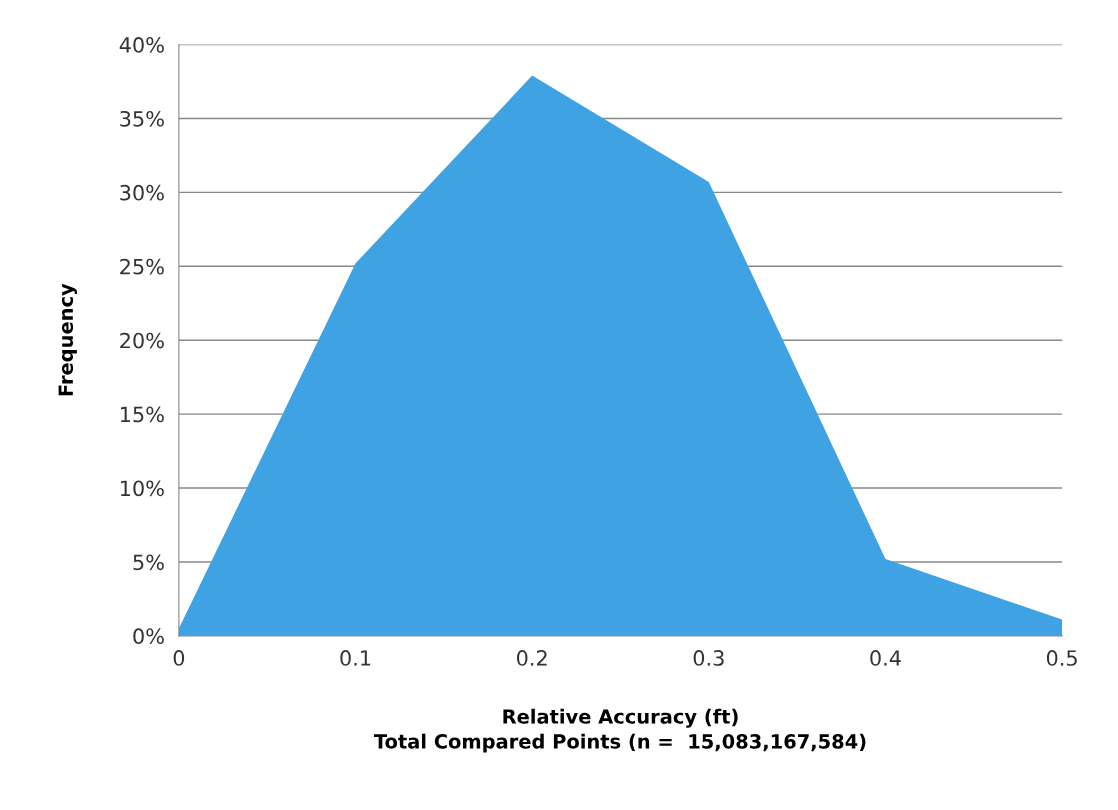  I want to click on x-tick-label: 0.2, so click(531, 658).